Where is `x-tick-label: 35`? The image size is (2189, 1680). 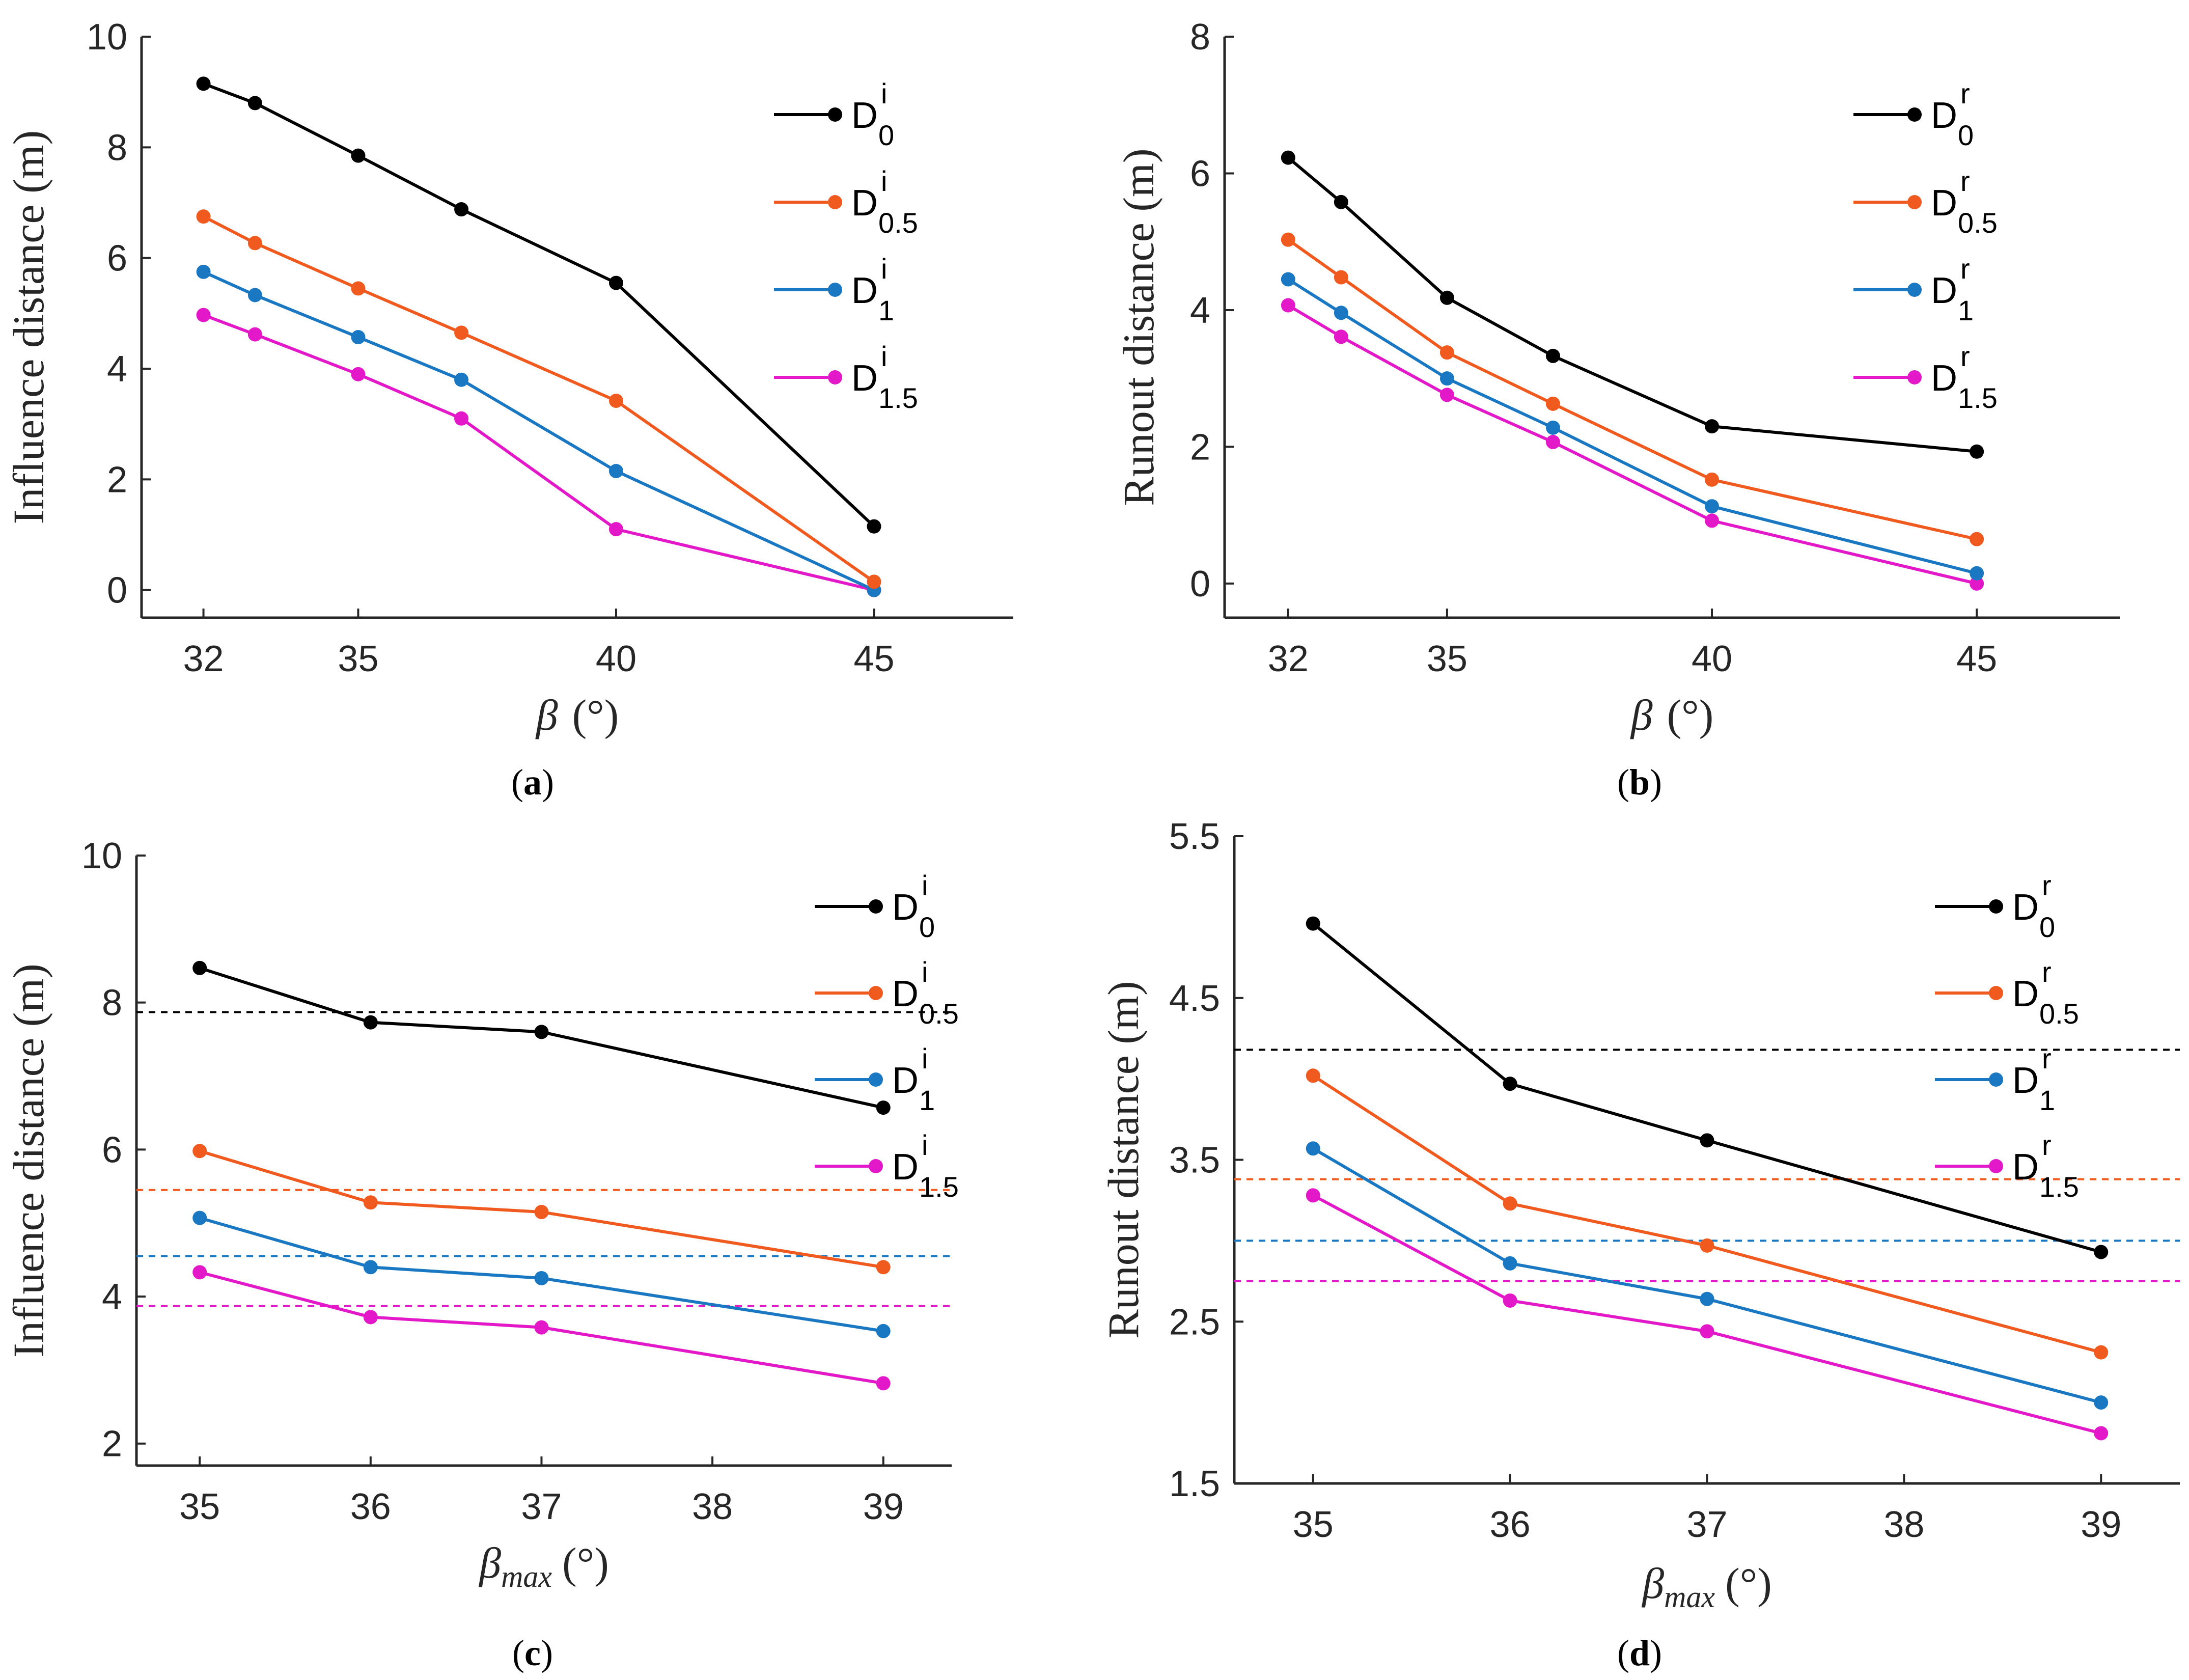 x-tick-label: 35 is located at coordinates (358, 659).